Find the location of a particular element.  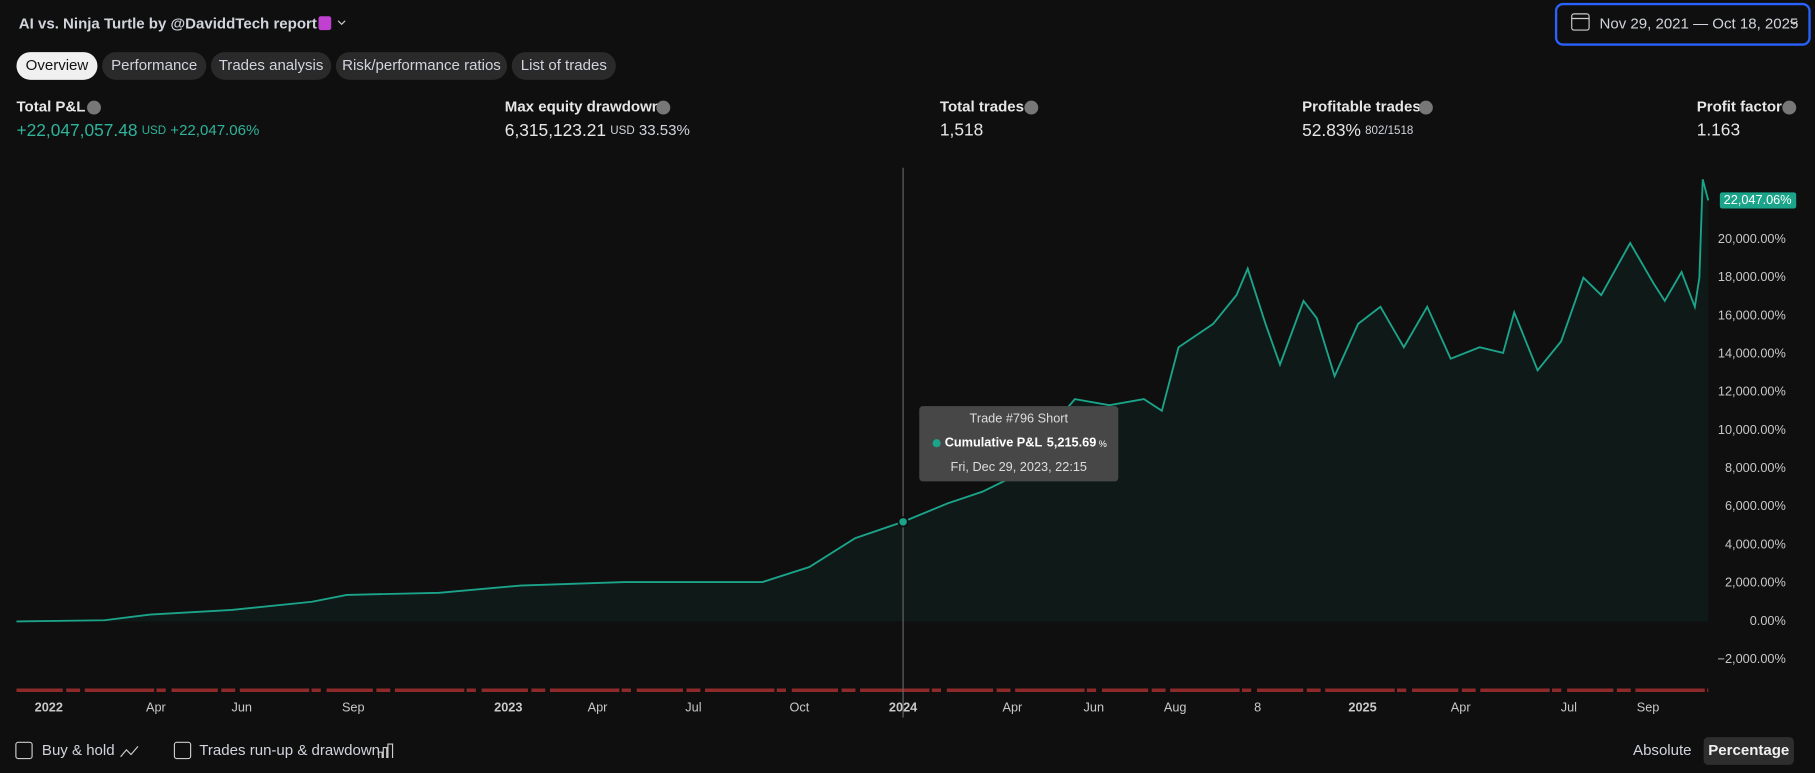

calendar-badge is located at coordinates (325, 23).